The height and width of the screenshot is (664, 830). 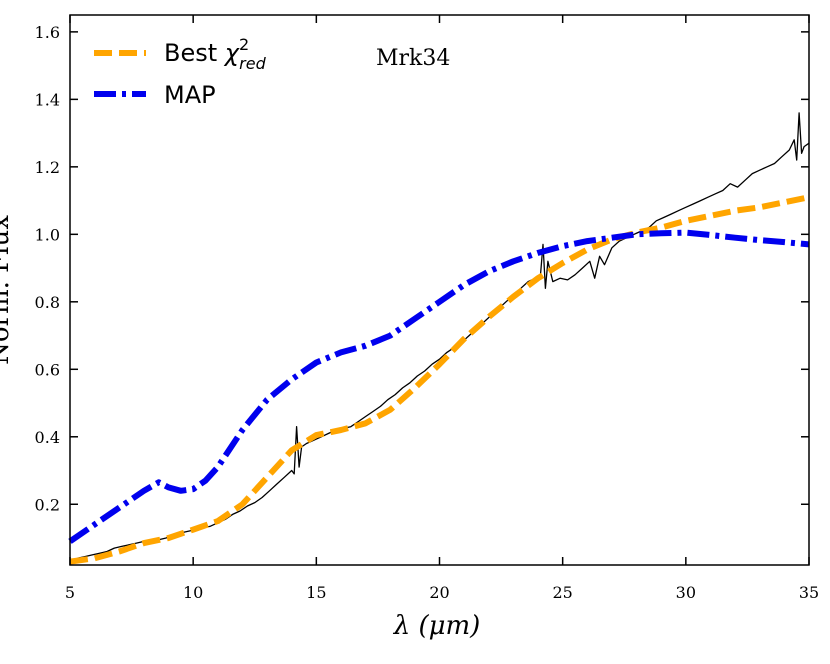 I want to click on y-tick-label: 1.2, so click(x=47, y=167).